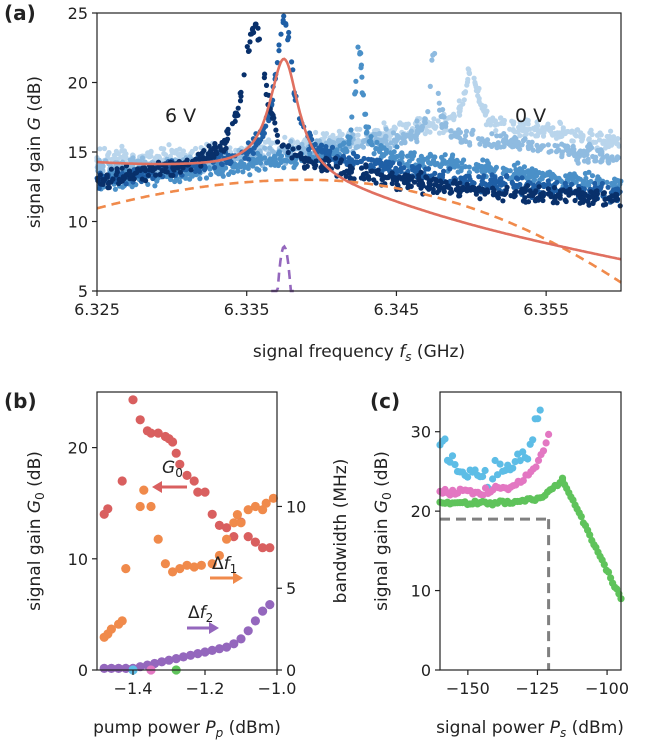  I want to click on panel-b-frame, so click(187, 531).